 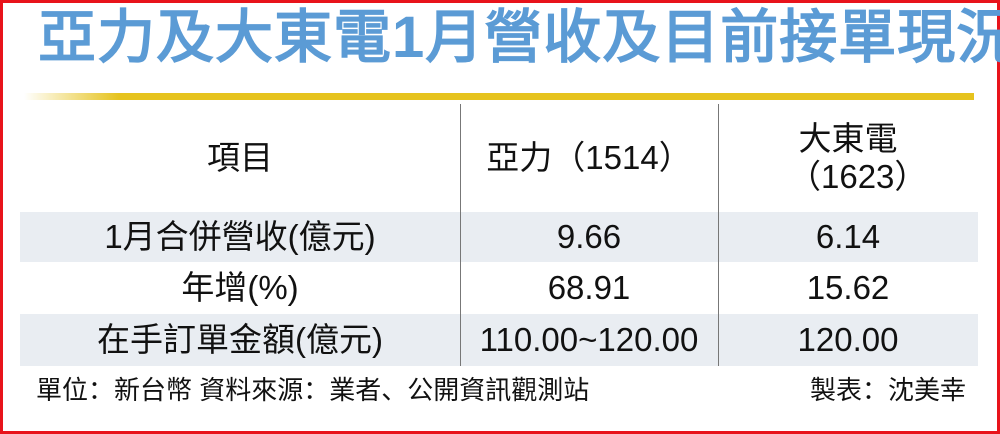 What do you see at coordinates (240, 236) in the screenshot?
I see `row-label: 1月合併營收(億元)` at bounding box center [240, 236].